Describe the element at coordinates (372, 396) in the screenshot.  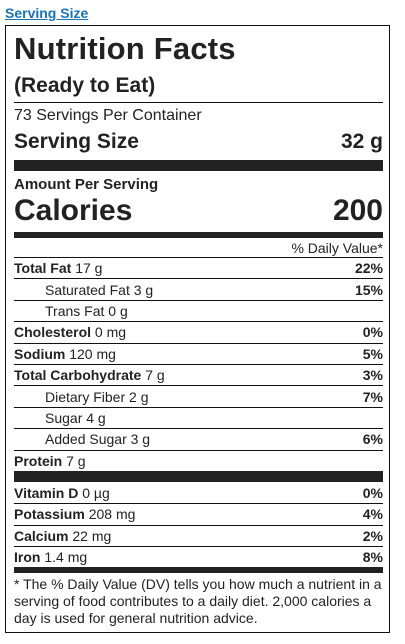
I see `nutrient-dv: 7%` at that location.